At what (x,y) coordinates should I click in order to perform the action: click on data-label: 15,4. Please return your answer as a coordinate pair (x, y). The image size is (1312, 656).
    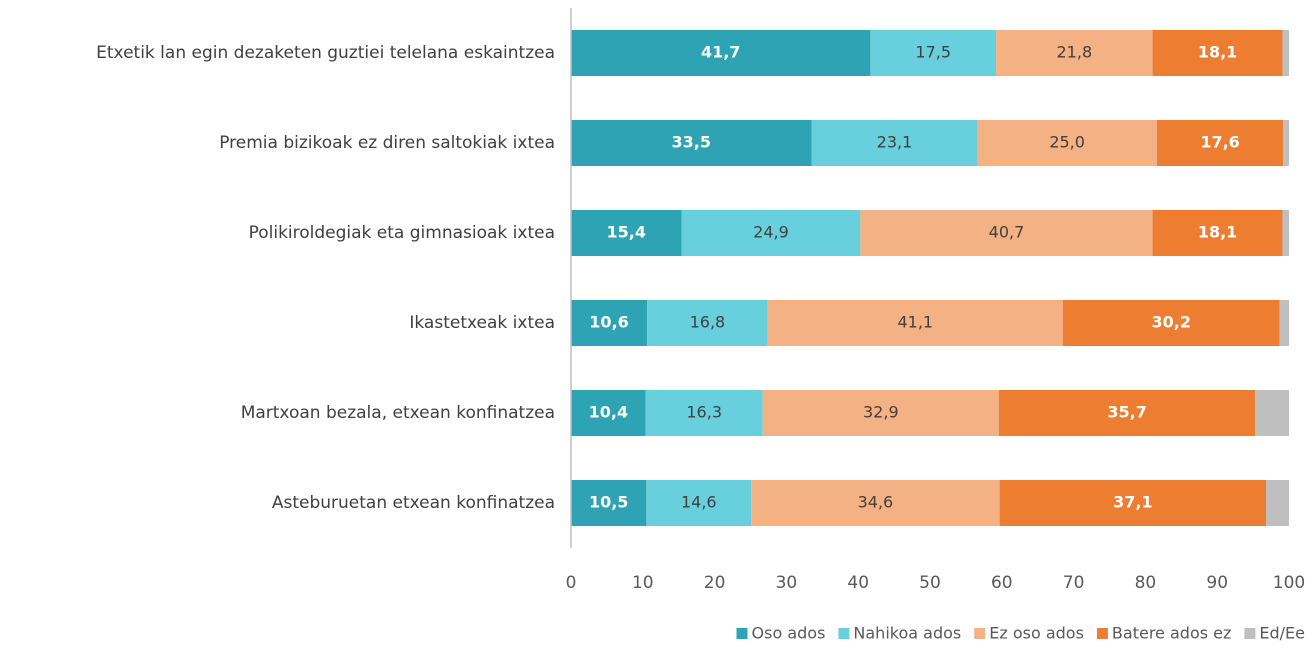
    Looking at the image, I should click on (626, 232).